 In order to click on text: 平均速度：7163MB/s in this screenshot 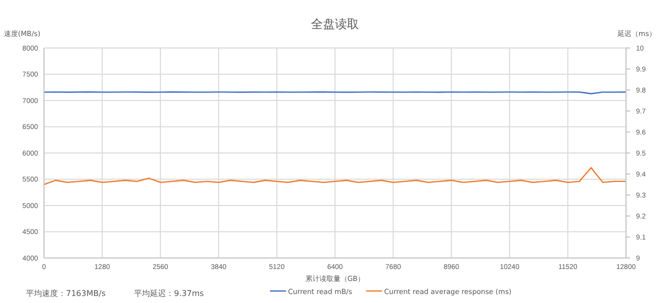, I will do `click(66, 293)`.